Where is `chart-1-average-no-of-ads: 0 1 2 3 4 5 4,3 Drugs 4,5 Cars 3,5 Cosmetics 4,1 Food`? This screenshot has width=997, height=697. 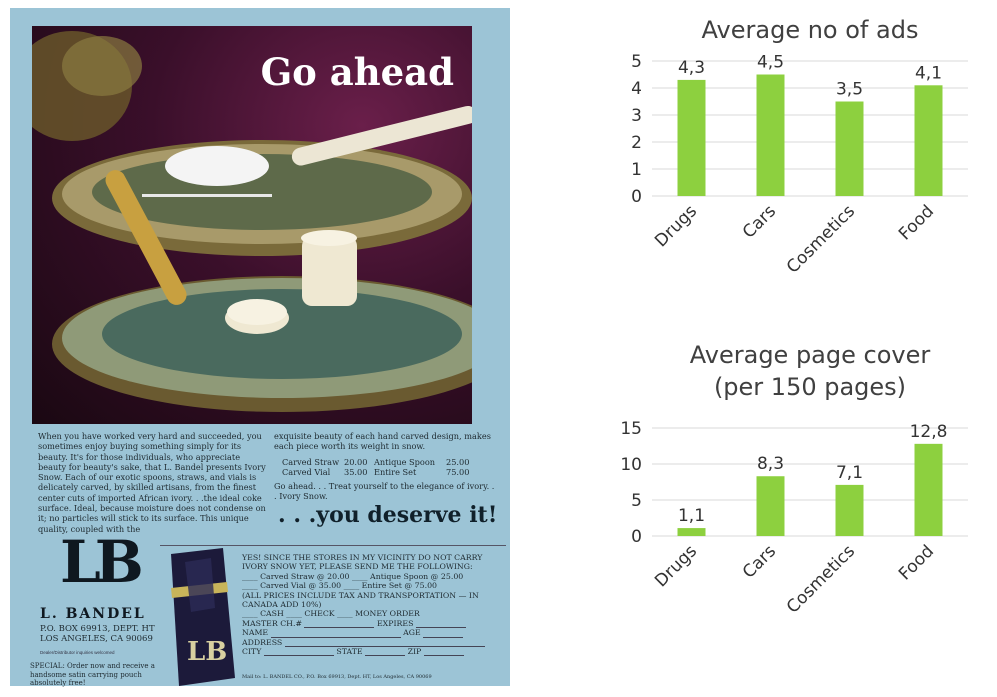 chart-1-average-no-of-ads: 0 1 2 3 4 5 4,3 Drugs 4,5 Cars 3,5 Cosmetics 4,1 Food is located at coordinates (799, 165).